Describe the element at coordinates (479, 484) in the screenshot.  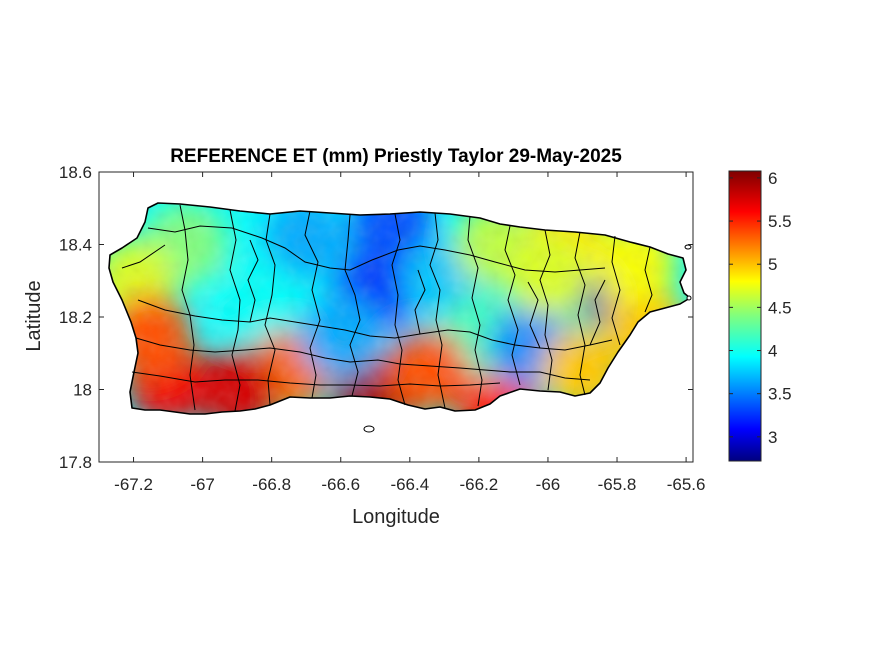
I see `x-tick-label: -66.2` at that location.